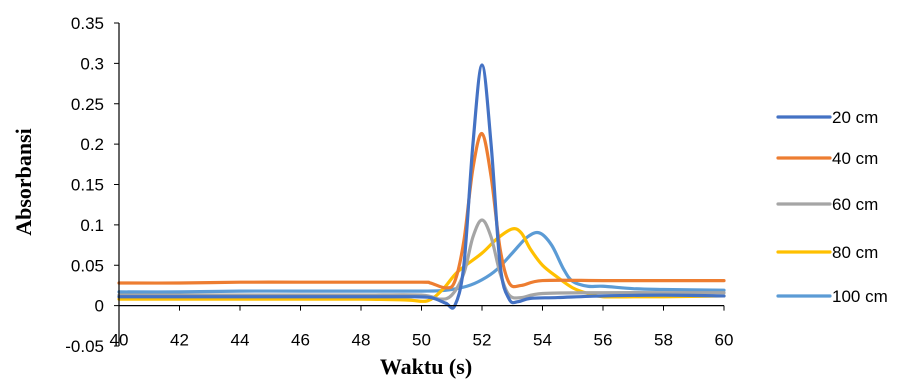 Image resolution: width=907 pixels, height=380 pixels. Describe the element at coordinates (87, 23) in the screenshot. I see `y-tick-label: 0.35` at that location.